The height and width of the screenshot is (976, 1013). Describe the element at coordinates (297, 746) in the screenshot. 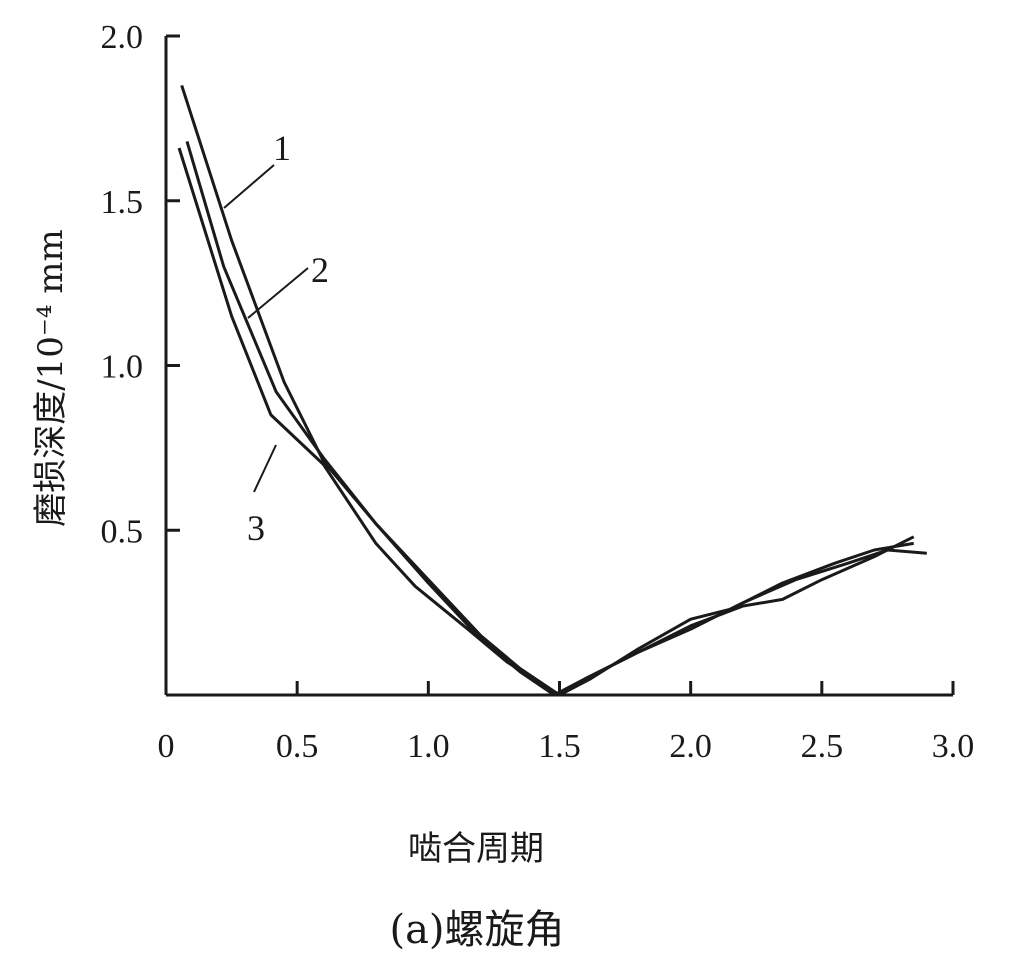

I see `x-tick-label: 0.5` at that location.